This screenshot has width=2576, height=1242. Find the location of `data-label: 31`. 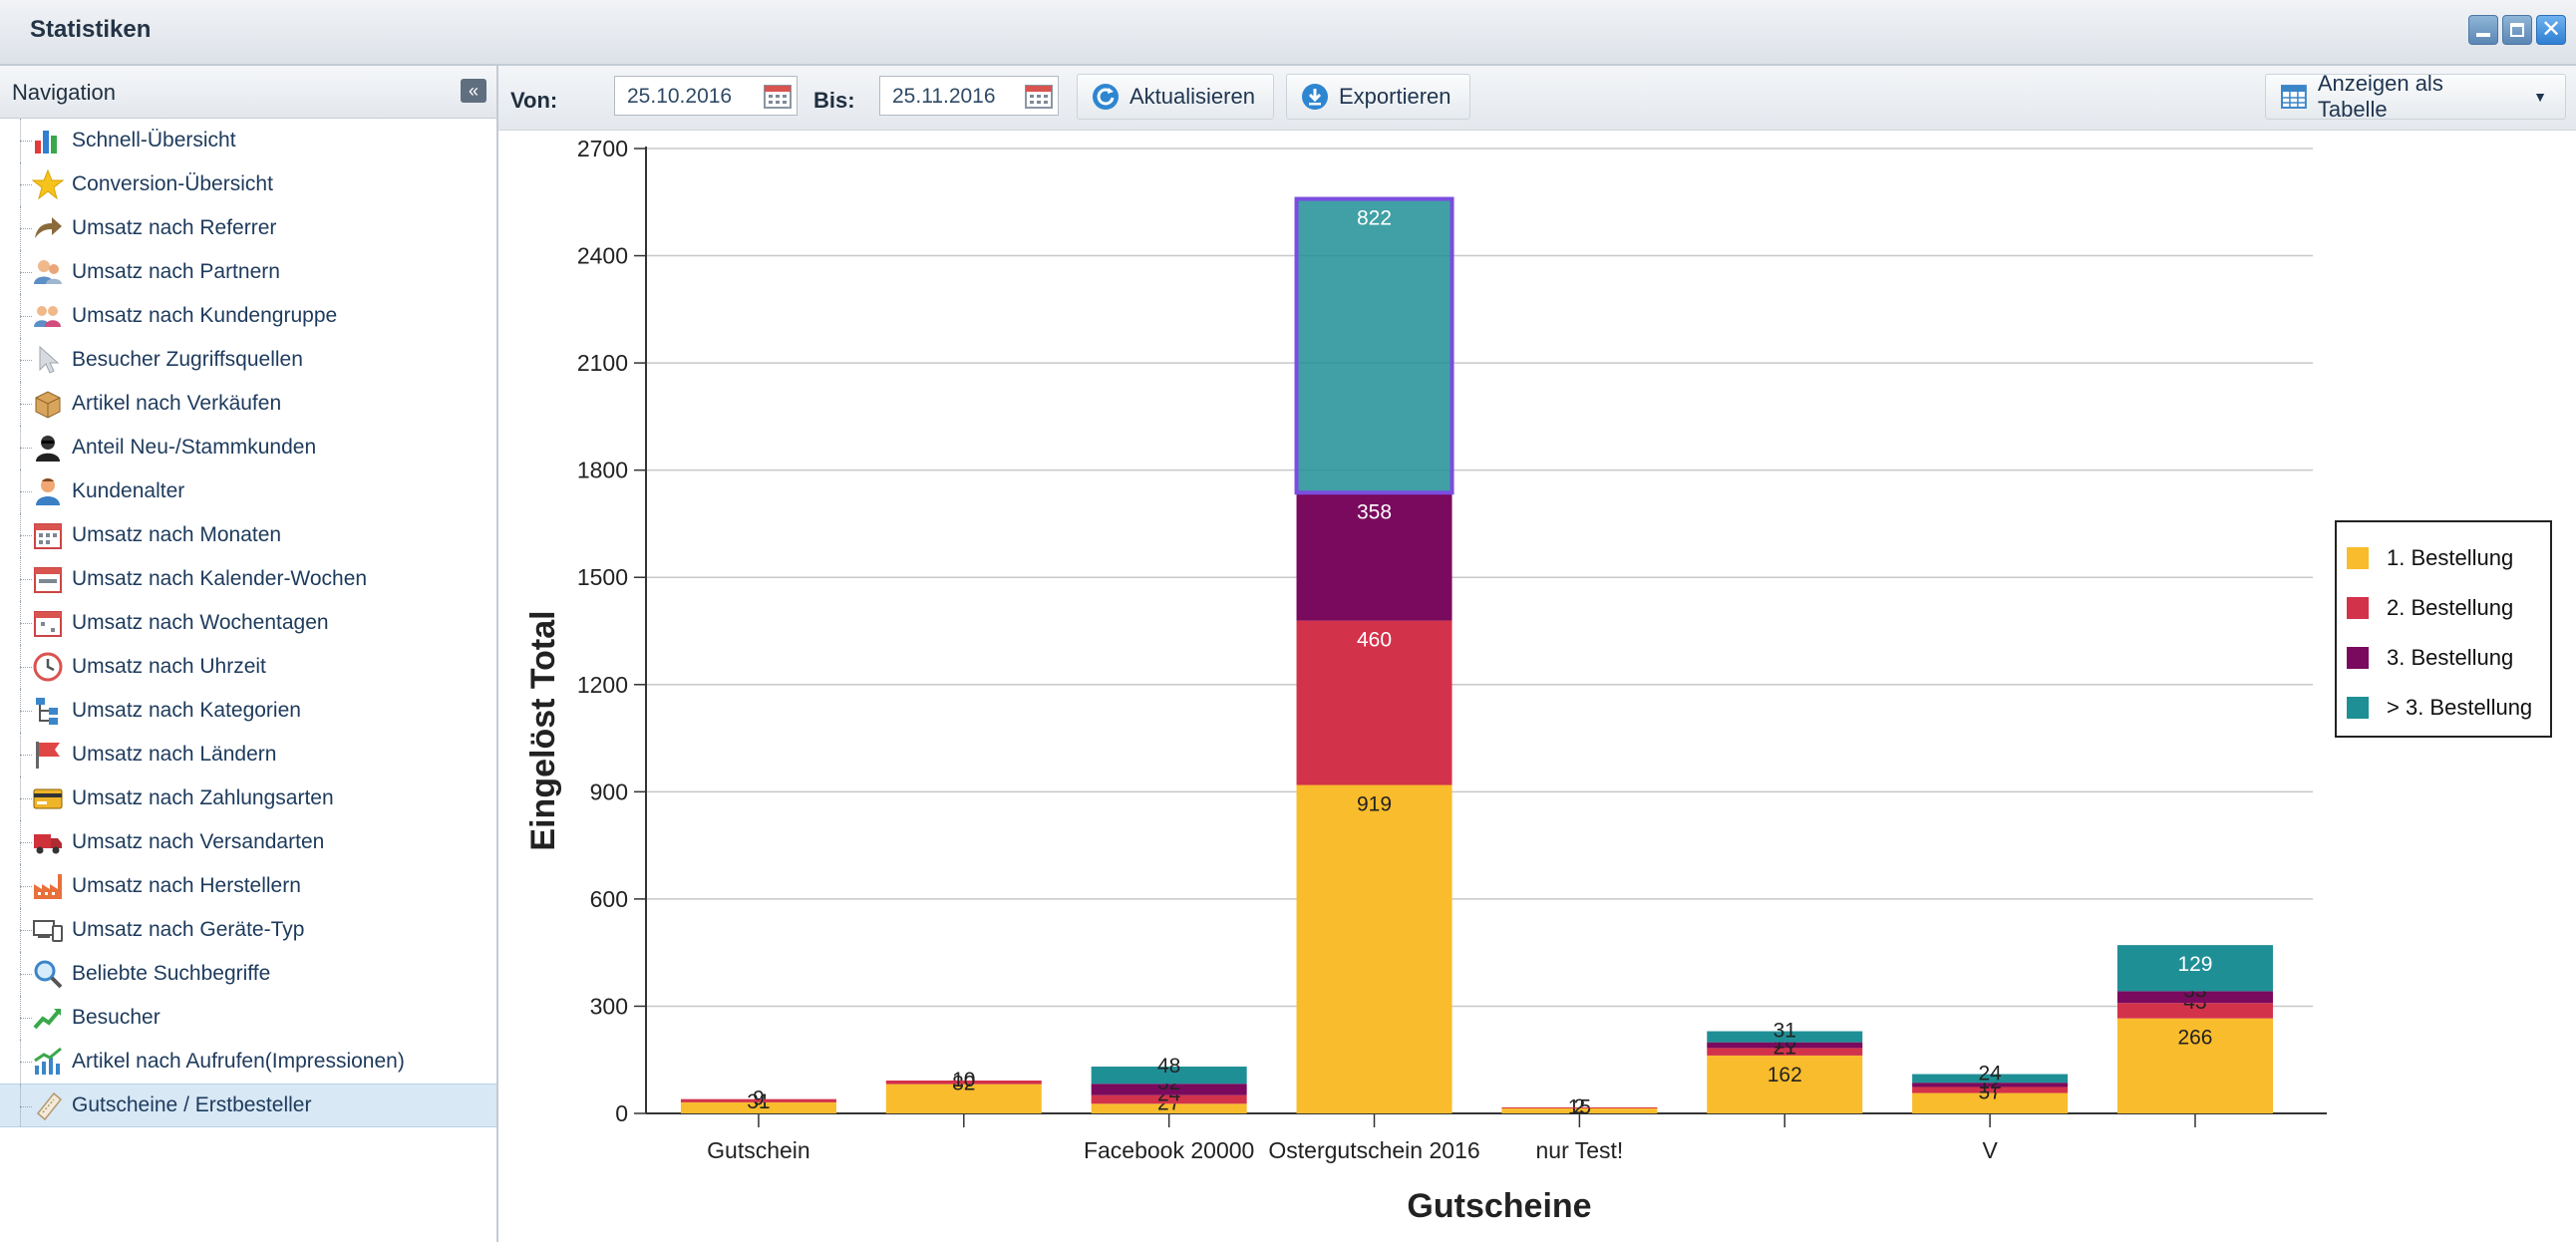

data-label: 31 is located at coordinates (1784, 1032).